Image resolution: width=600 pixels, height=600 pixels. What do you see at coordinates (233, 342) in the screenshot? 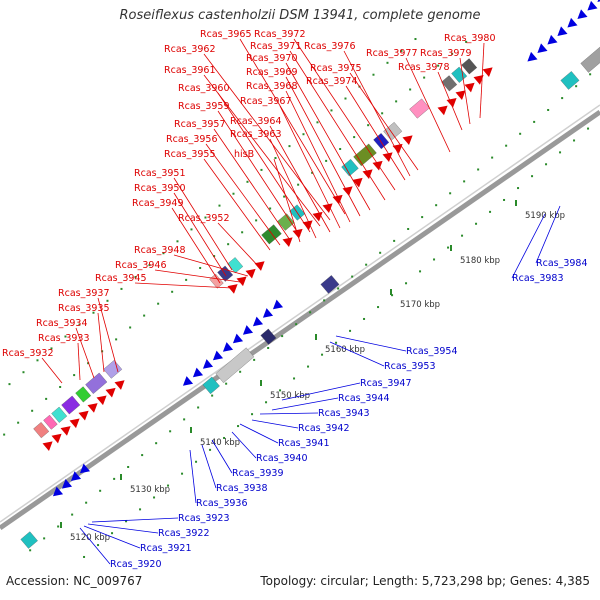
I see `reverse-arrows-b` at bounding box center [233, 342].